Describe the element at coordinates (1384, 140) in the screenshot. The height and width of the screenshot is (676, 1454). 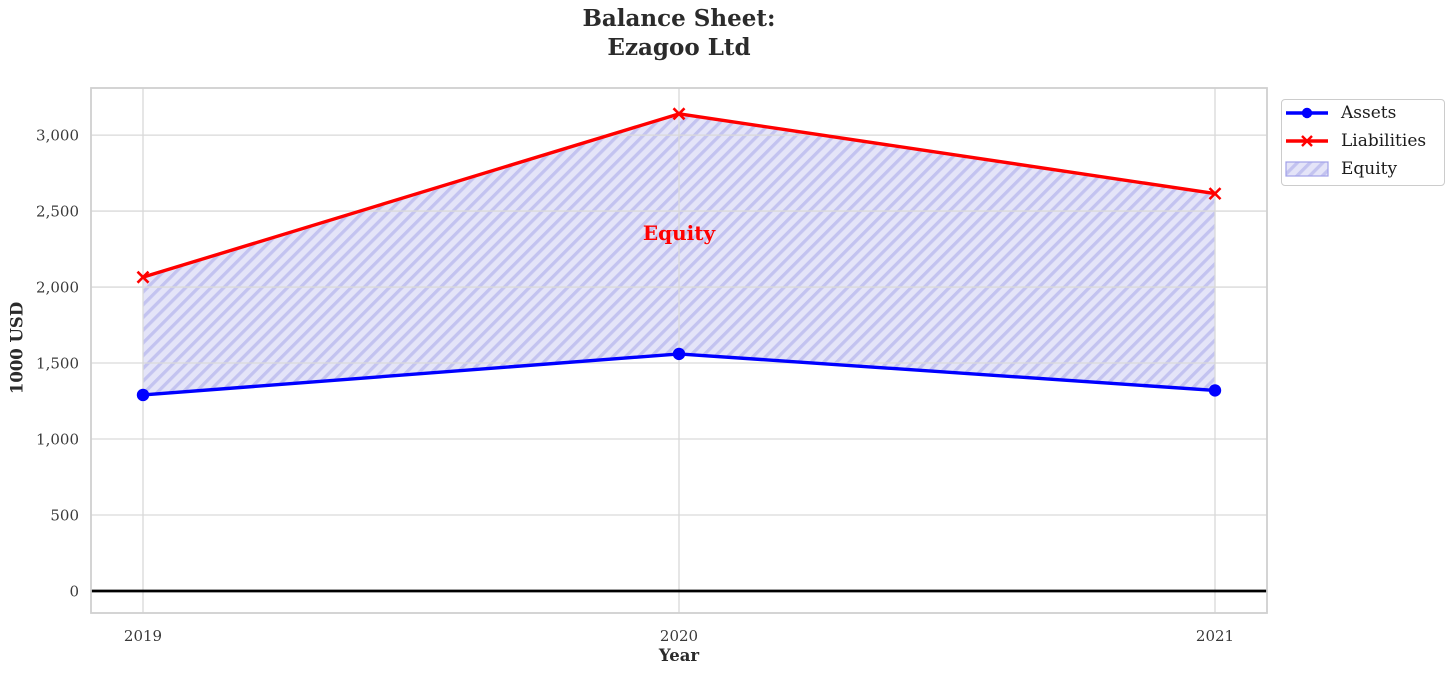
I see `legend-label-liabilities: Liabilities` at that location.